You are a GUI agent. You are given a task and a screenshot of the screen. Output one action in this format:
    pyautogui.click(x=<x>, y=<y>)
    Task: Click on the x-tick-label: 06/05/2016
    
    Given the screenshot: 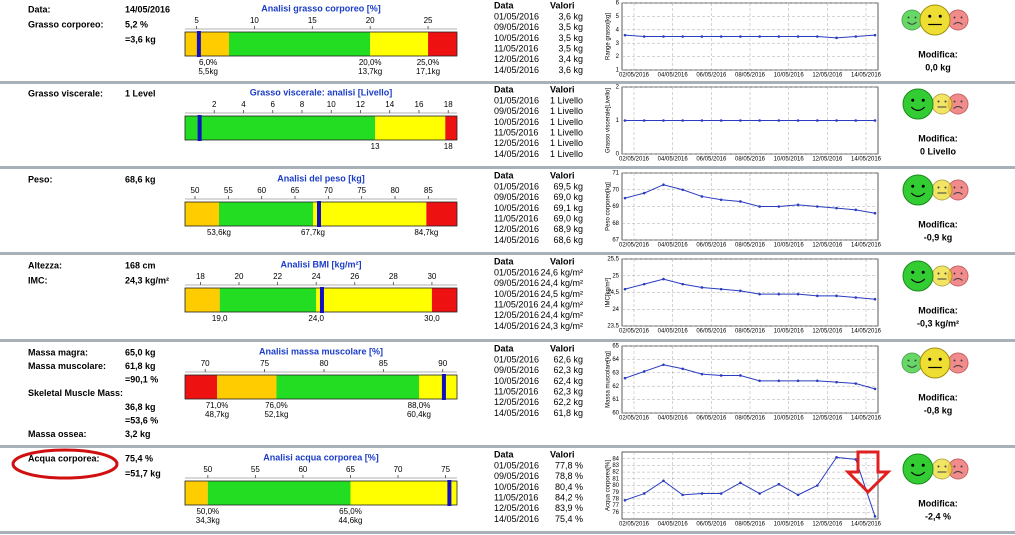 What is the action you would take?
    pyautogui.click(x=711, y=332)
    